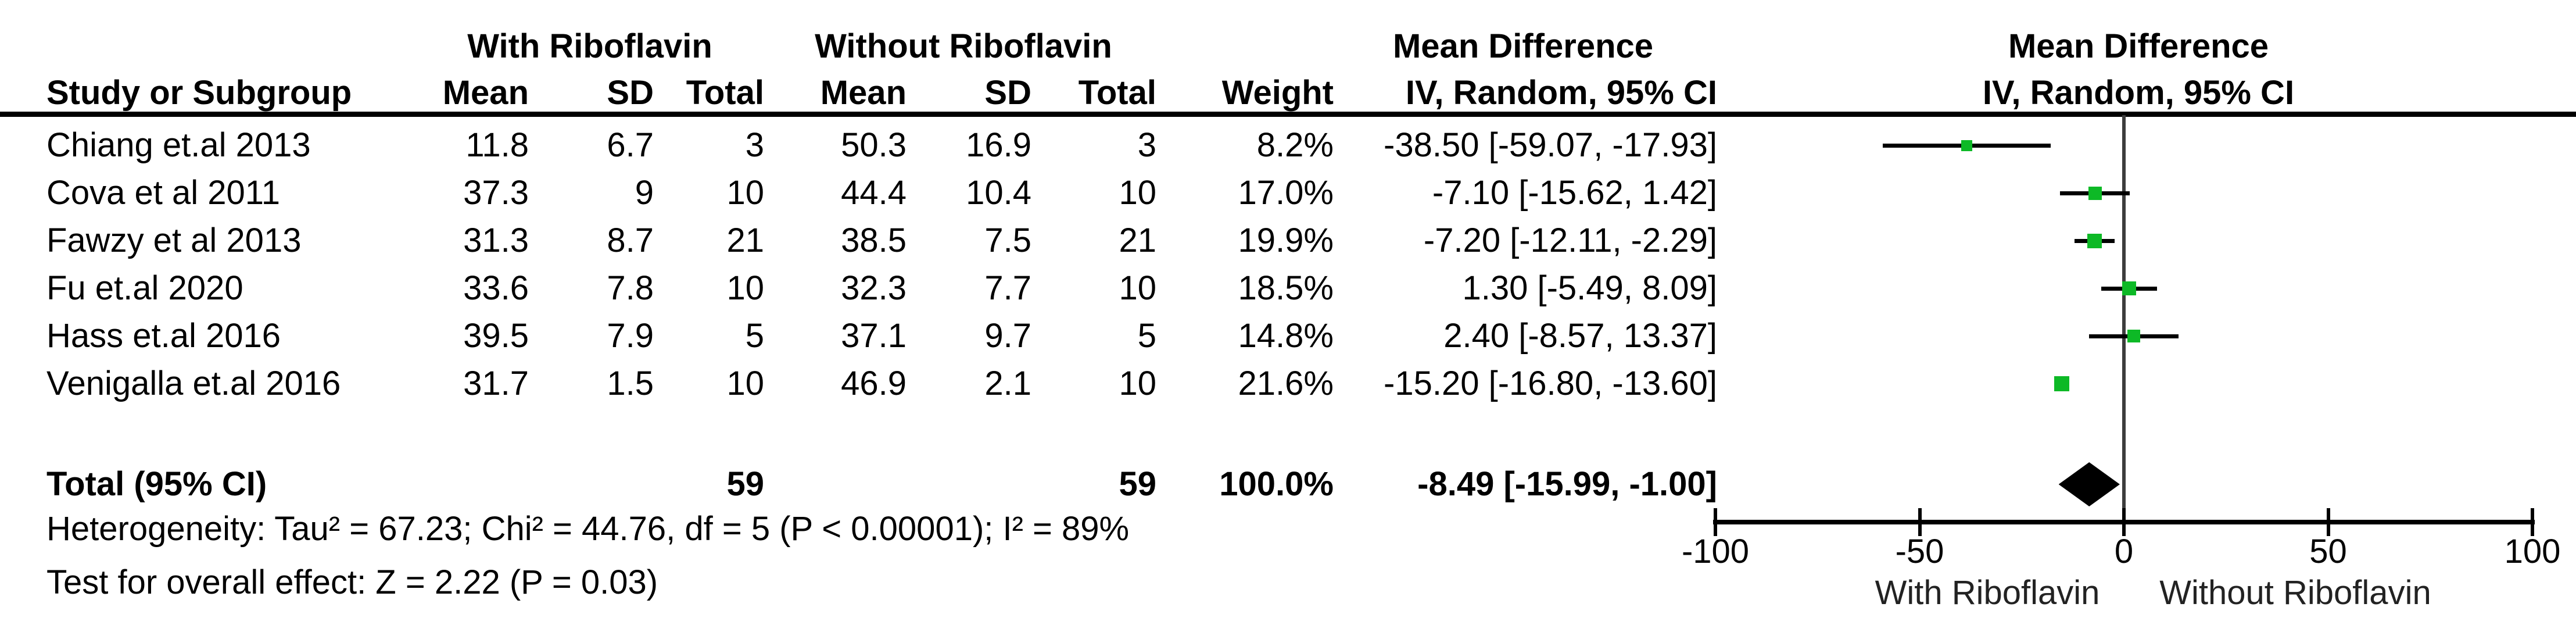 This screenshot has width=2576, height=632. What do you see at coordinates (1574, 193) in the screenshot?
I see `study-ci-text: -7.10 [-15.62, 1.42]` at bounding box center [1574, 193].